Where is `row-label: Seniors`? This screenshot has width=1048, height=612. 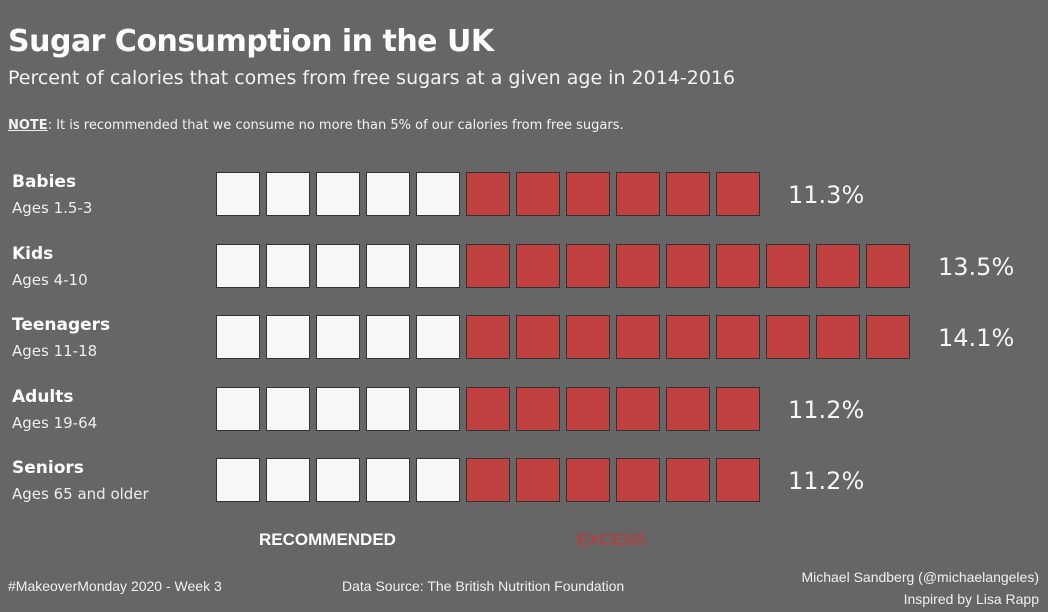 row-label: Seniors is located at coordinates (48, 468).